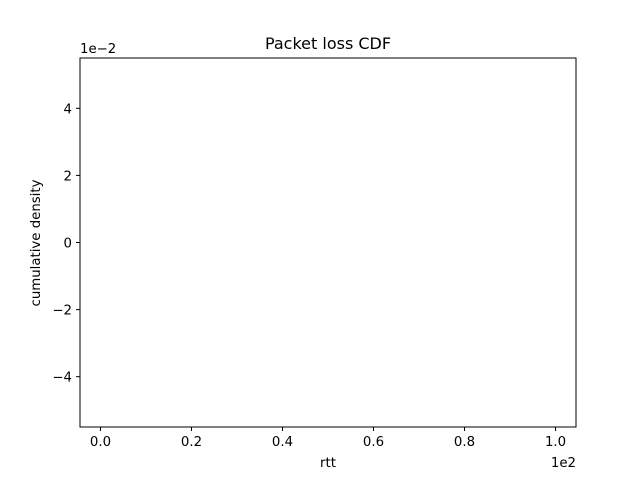 The image size is (640, 480). Describe the element at coordinates (100, 442) in the screenshot. I see `x-tick-label-0: 0.0` at that location.